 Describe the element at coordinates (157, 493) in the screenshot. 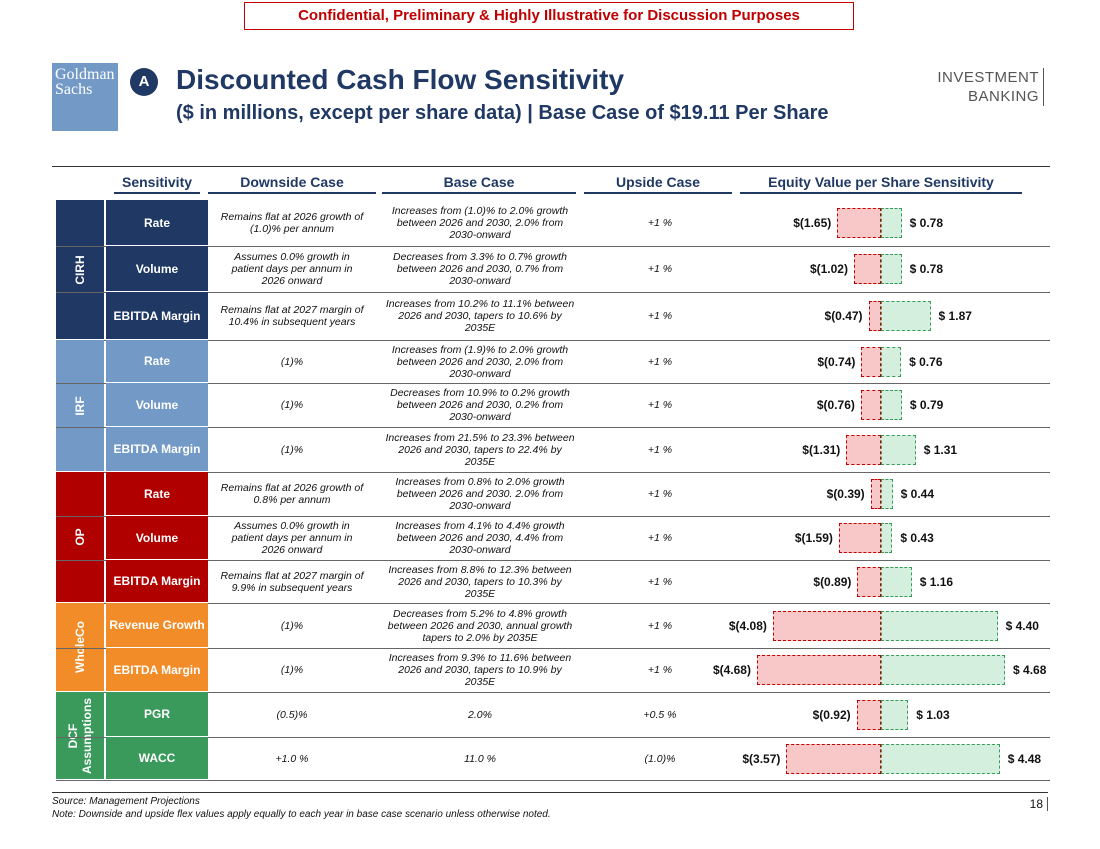

I see `sensitivity-label: Rate` at that location.